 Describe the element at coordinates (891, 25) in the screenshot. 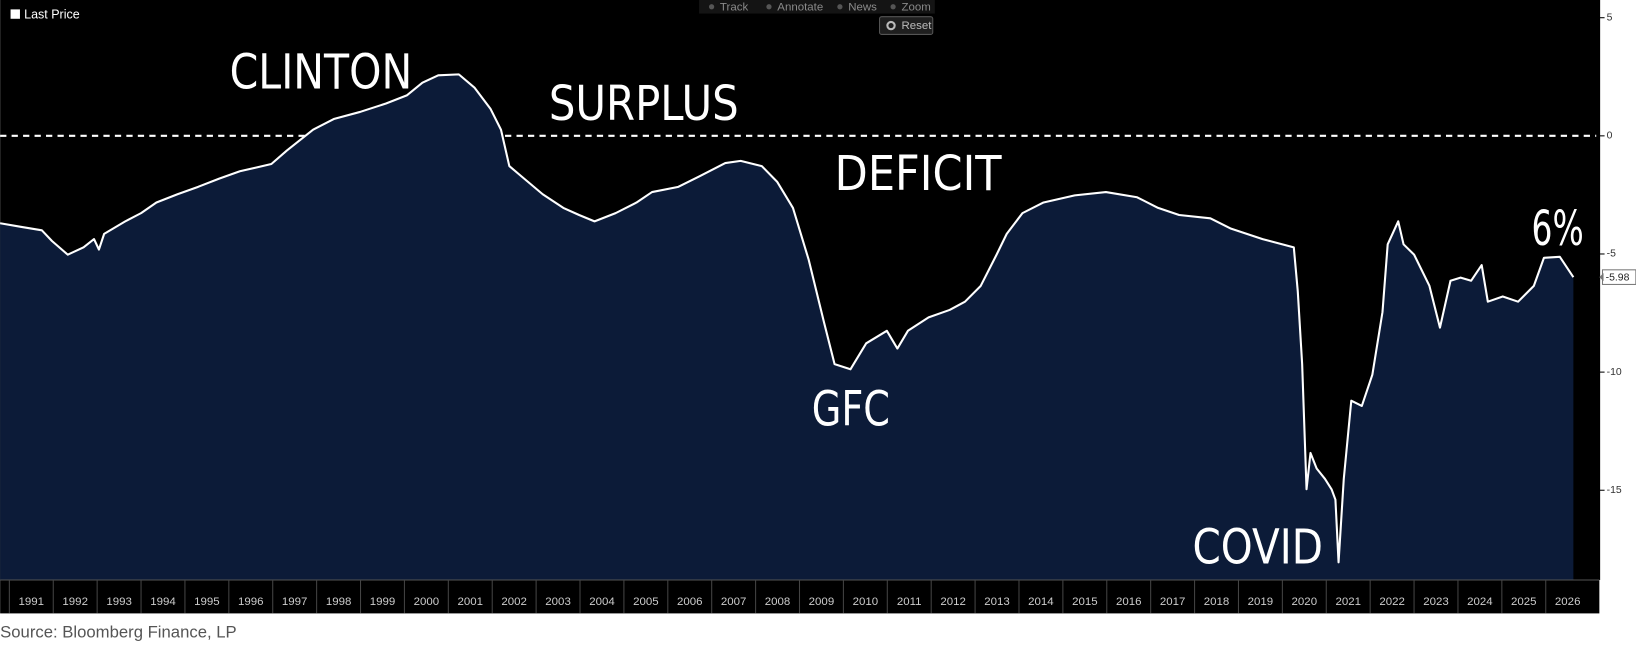

I see `reset-icon` at that location.